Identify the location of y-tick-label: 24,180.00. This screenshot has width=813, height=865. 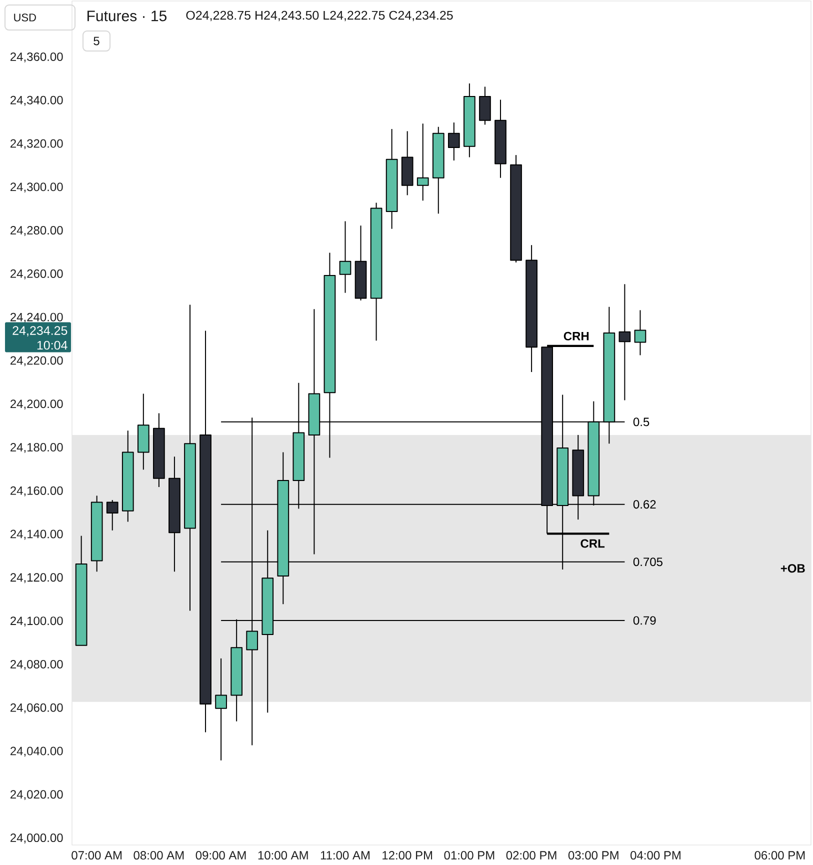
(36, 448).